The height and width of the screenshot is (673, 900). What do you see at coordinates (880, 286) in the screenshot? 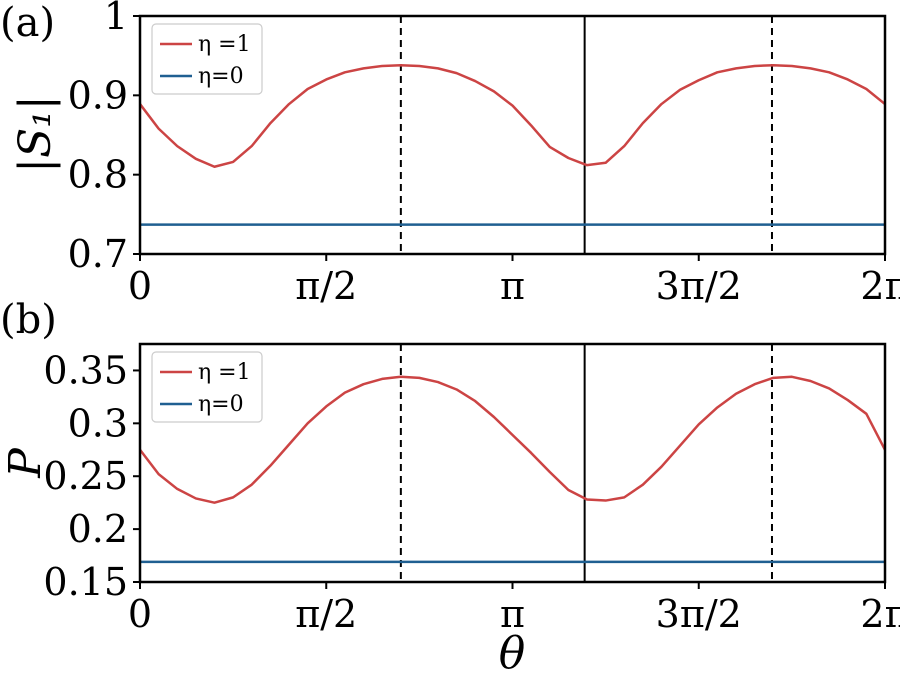
I see `panel-a-x-tick-label-4: 2π` at bounding box center [880, 286].